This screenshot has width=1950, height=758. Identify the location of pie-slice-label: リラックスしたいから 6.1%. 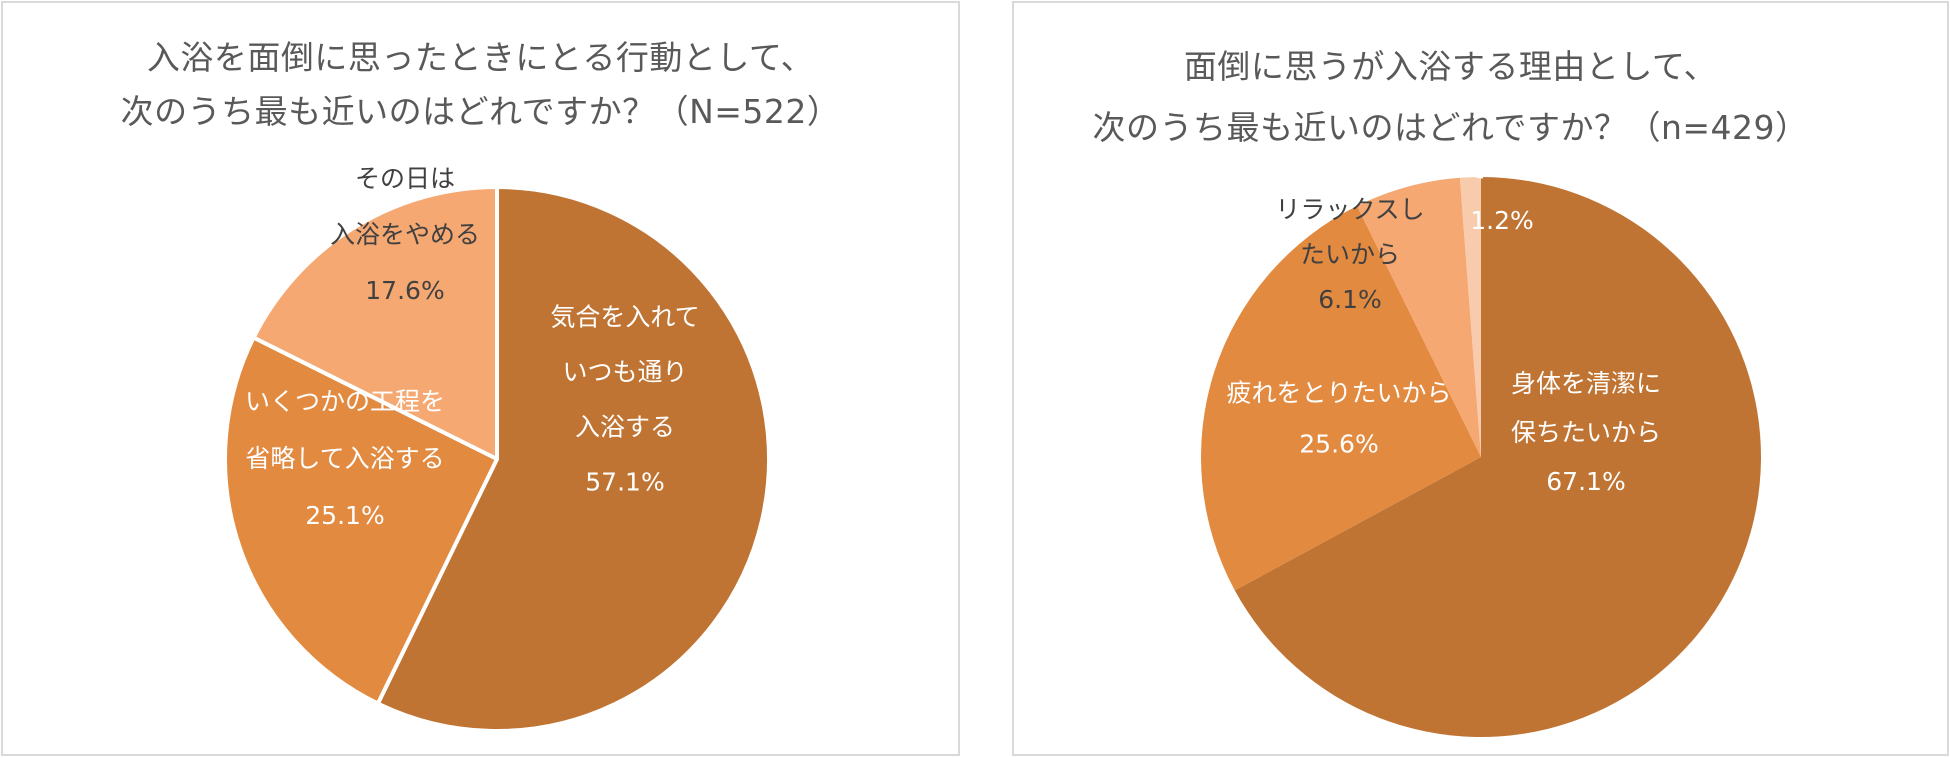
(1349, 254).